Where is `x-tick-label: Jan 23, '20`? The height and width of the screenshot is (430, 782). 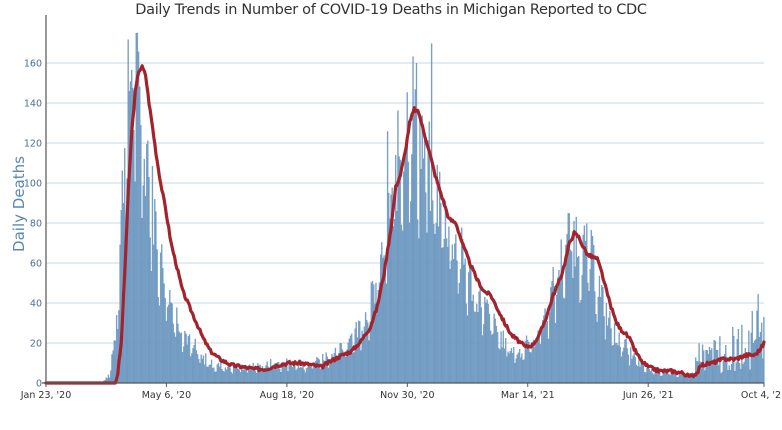
x-tick-label: Jan 23, '20 is located at coordinates (46, 395).